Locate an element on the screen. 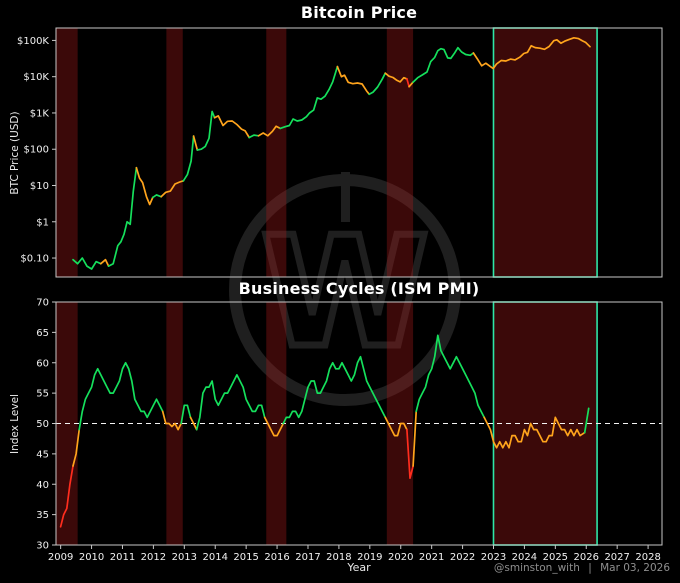 This screenshot has height=583, width=680. svg-text: $0.10 is located at coordinates (34, 259).